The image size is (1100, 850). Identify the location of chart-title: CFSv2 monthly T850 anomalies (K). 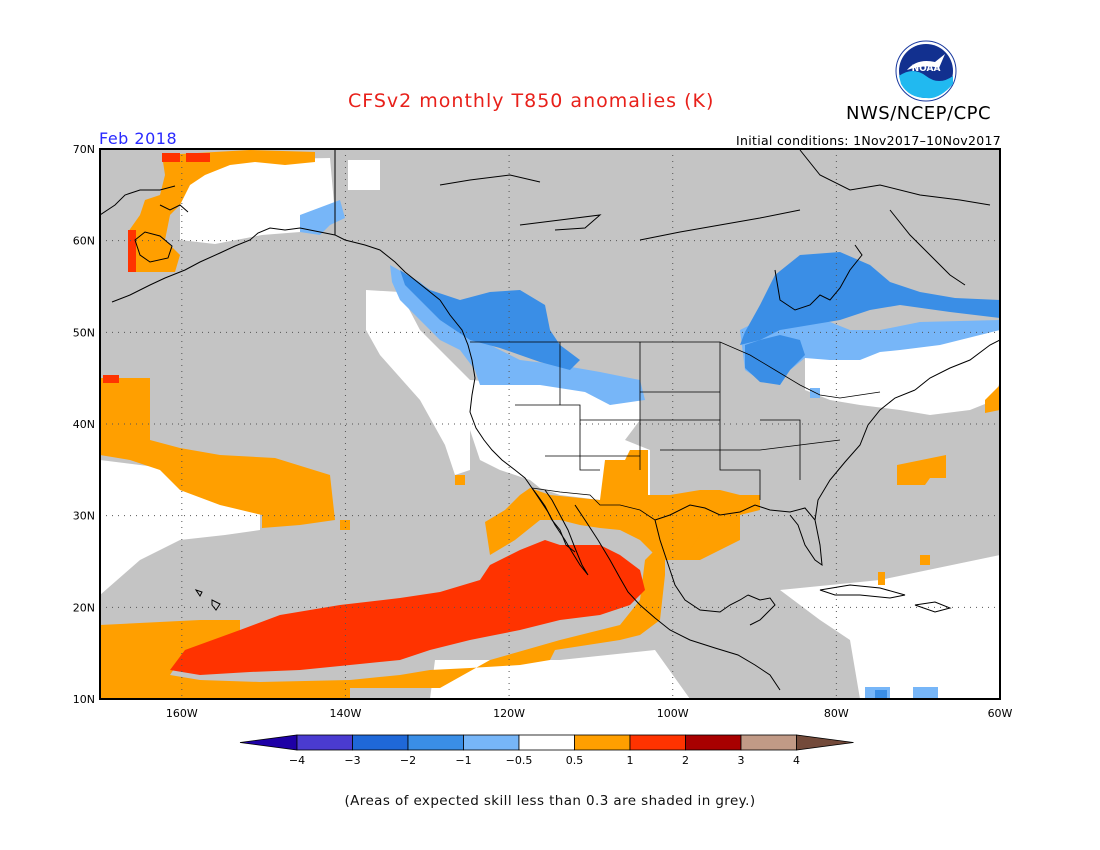
(531, 101).